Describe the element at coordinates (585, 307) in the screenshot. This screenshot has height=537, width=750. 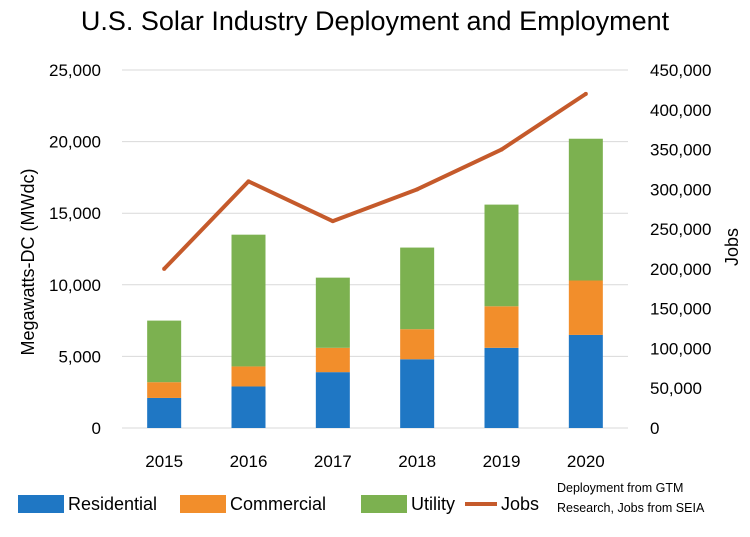
I see `bar-commercial-2020` at that location.